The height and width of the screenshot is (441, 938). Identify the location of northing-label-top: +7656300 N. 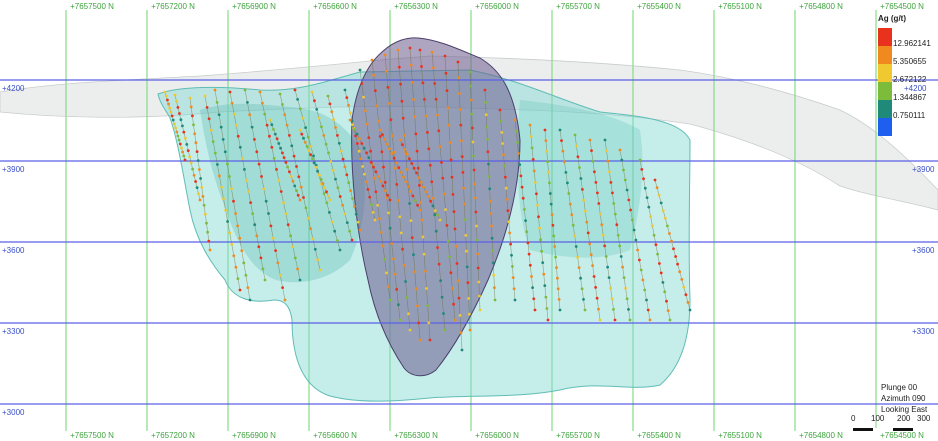
(416, 6).